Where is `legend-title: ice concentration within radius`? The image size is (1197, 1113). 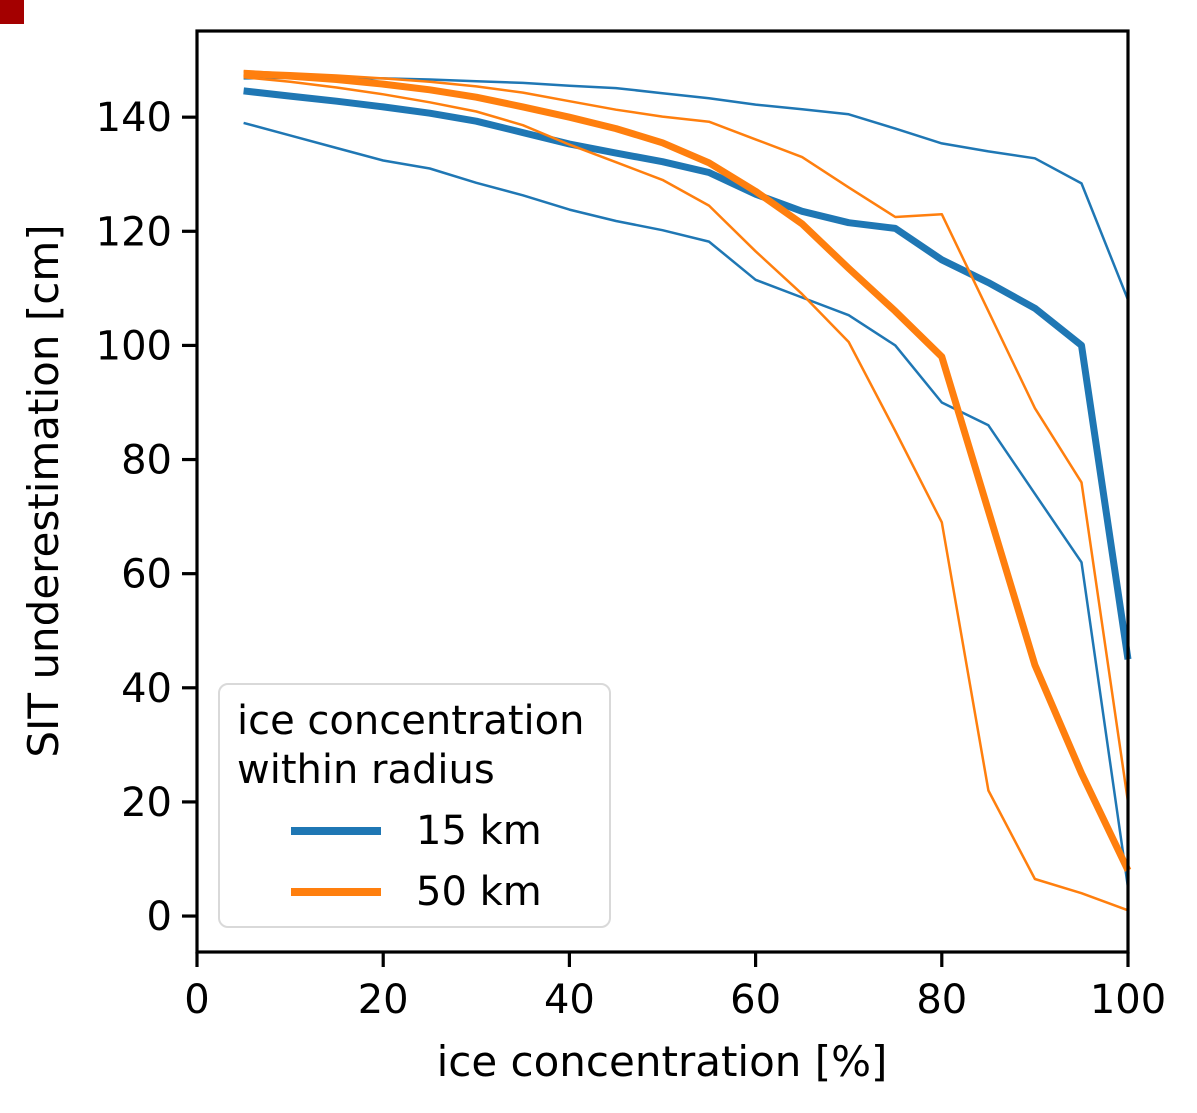 legend-title: ice concentration within radius is located at coordinates (423, 746).